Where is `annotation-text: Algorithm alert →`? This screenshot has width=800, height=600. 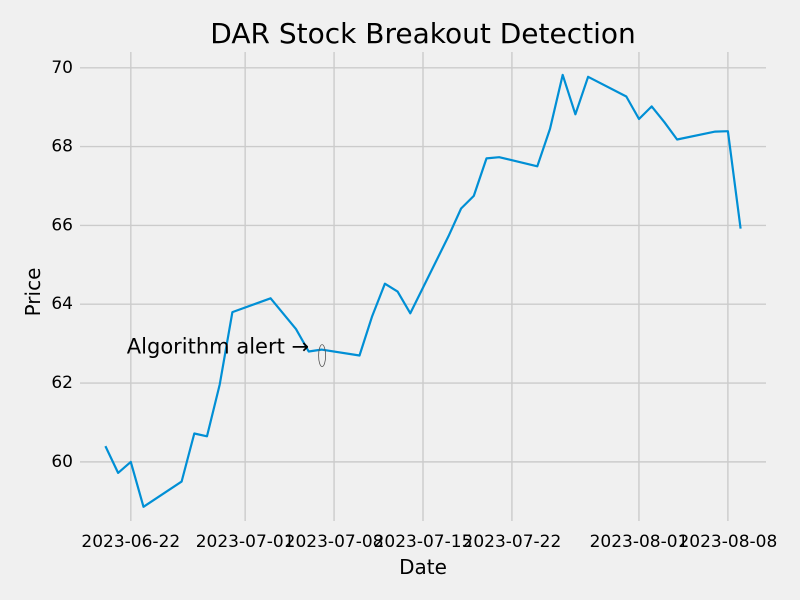
annotation-text: Algorithm alert → is located at coordinates (218, 347).